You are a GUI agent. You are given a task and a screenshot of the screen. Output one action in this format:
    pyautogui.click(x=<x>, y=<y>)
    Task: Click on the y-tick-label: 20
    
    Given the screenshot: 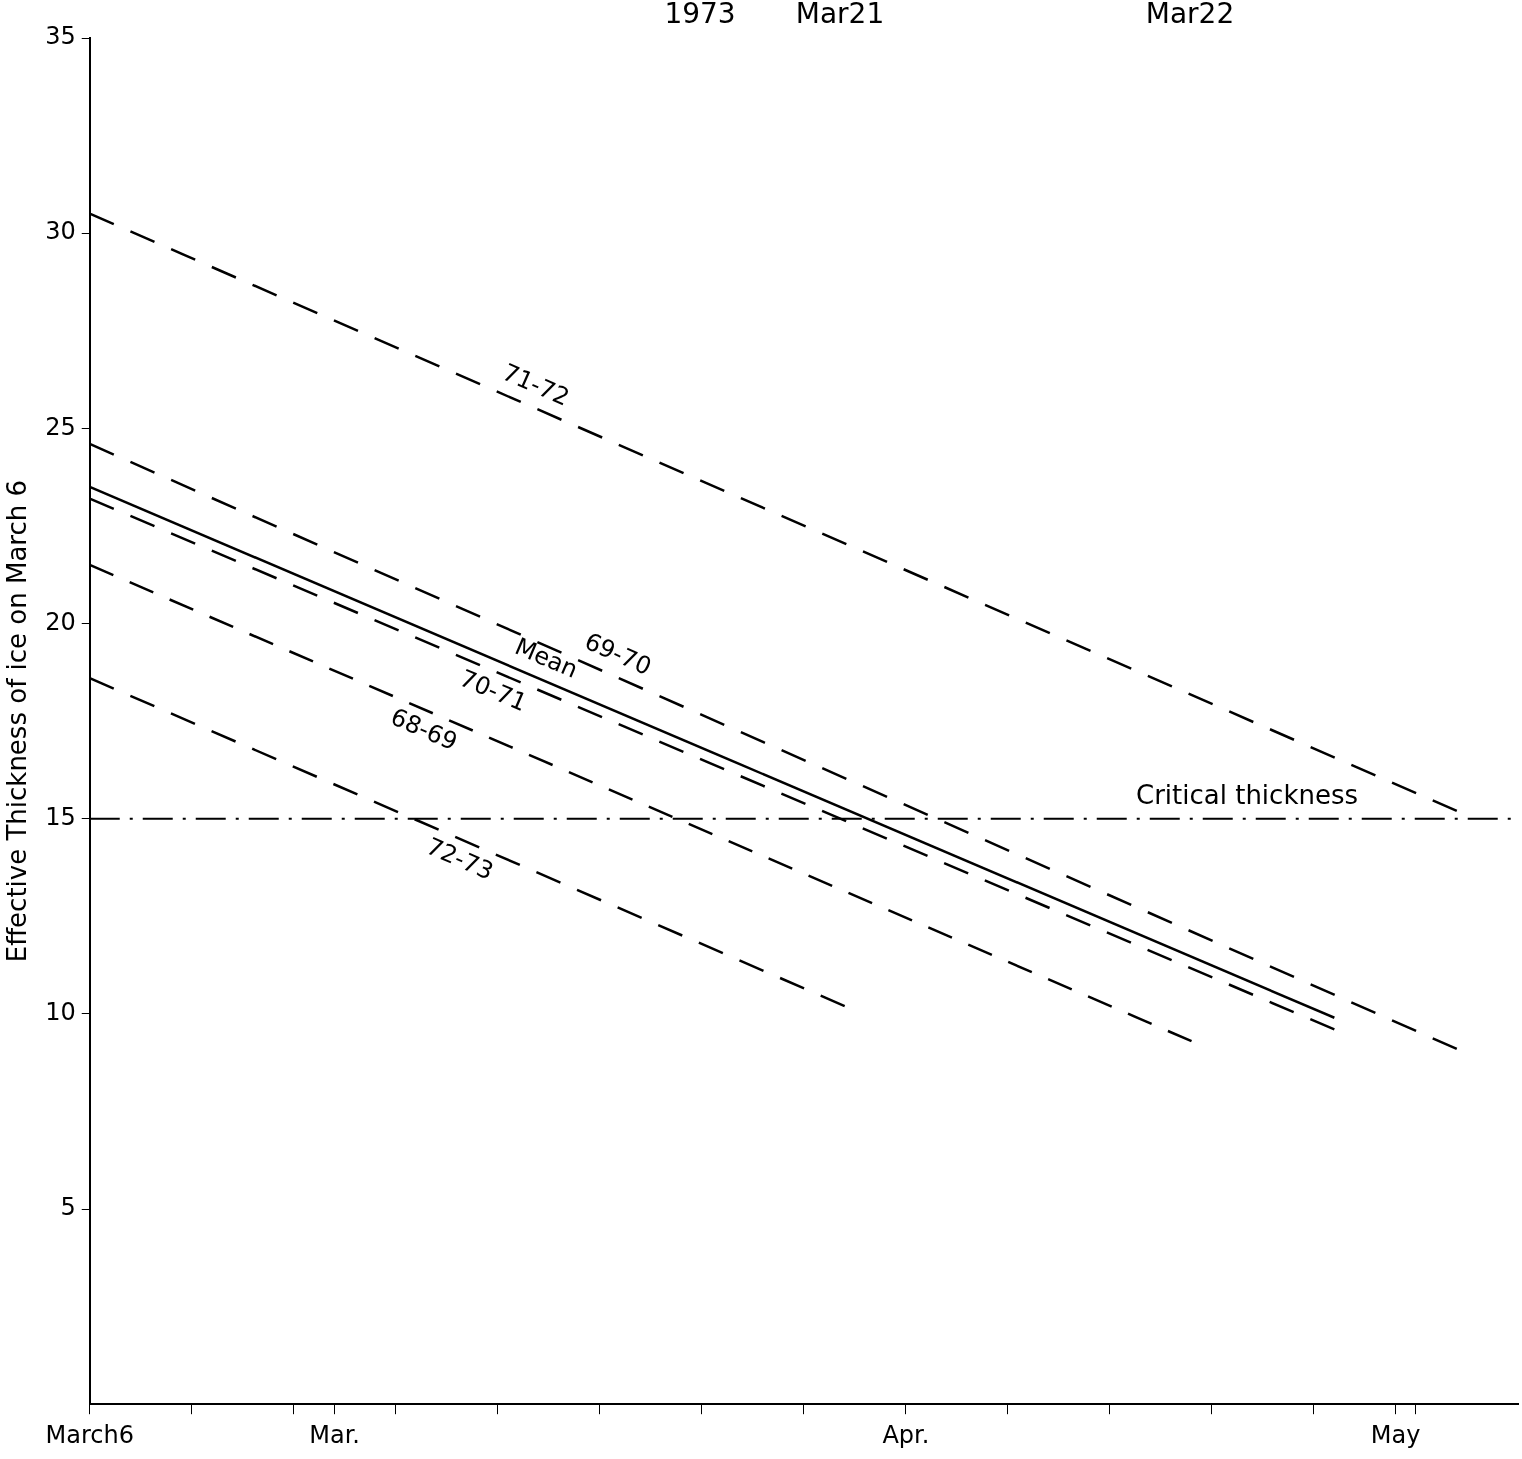 What is the action you would take?
    pyautogui.click(x=60, y=621)
    